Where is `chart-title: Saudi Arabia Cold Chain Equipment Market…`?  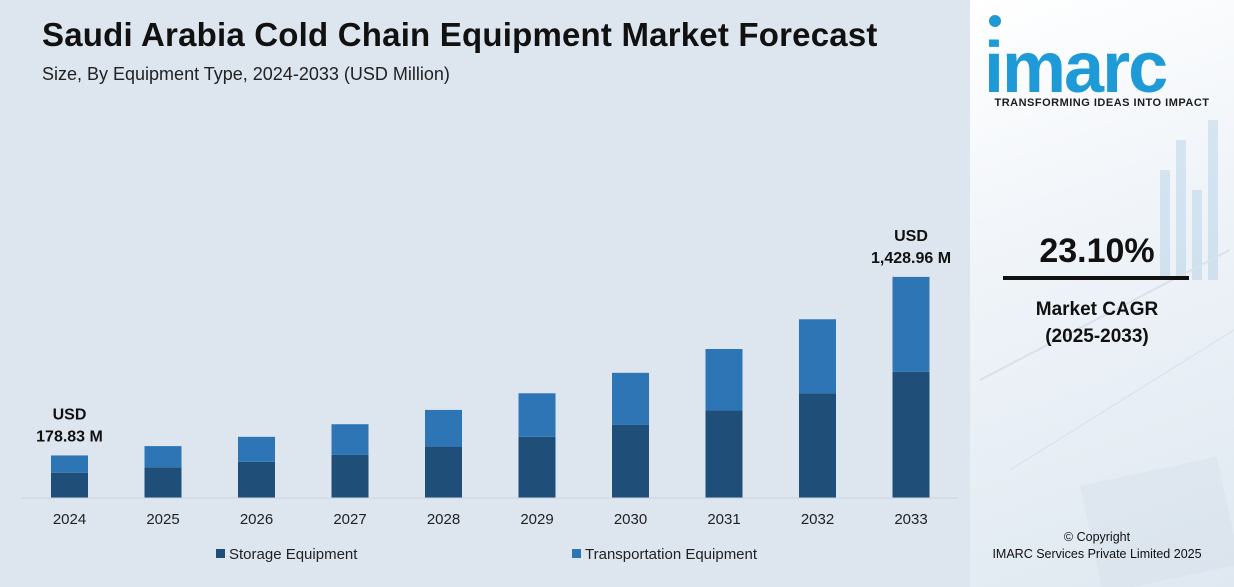 chart-title: Saudi Arabia Cold Chain Equipment Market… is located at coordinates (460, 34).